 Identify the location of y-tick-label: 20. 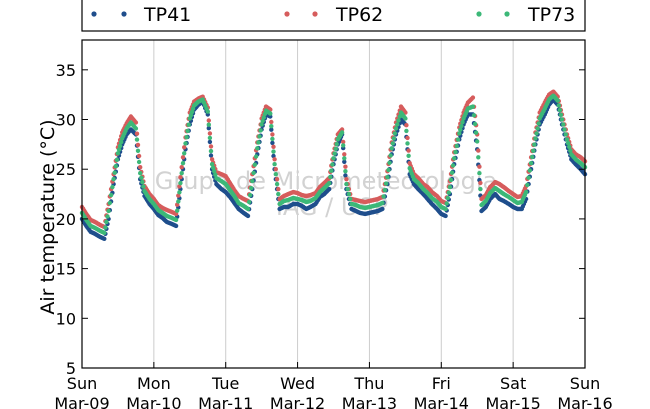
(66, 219).